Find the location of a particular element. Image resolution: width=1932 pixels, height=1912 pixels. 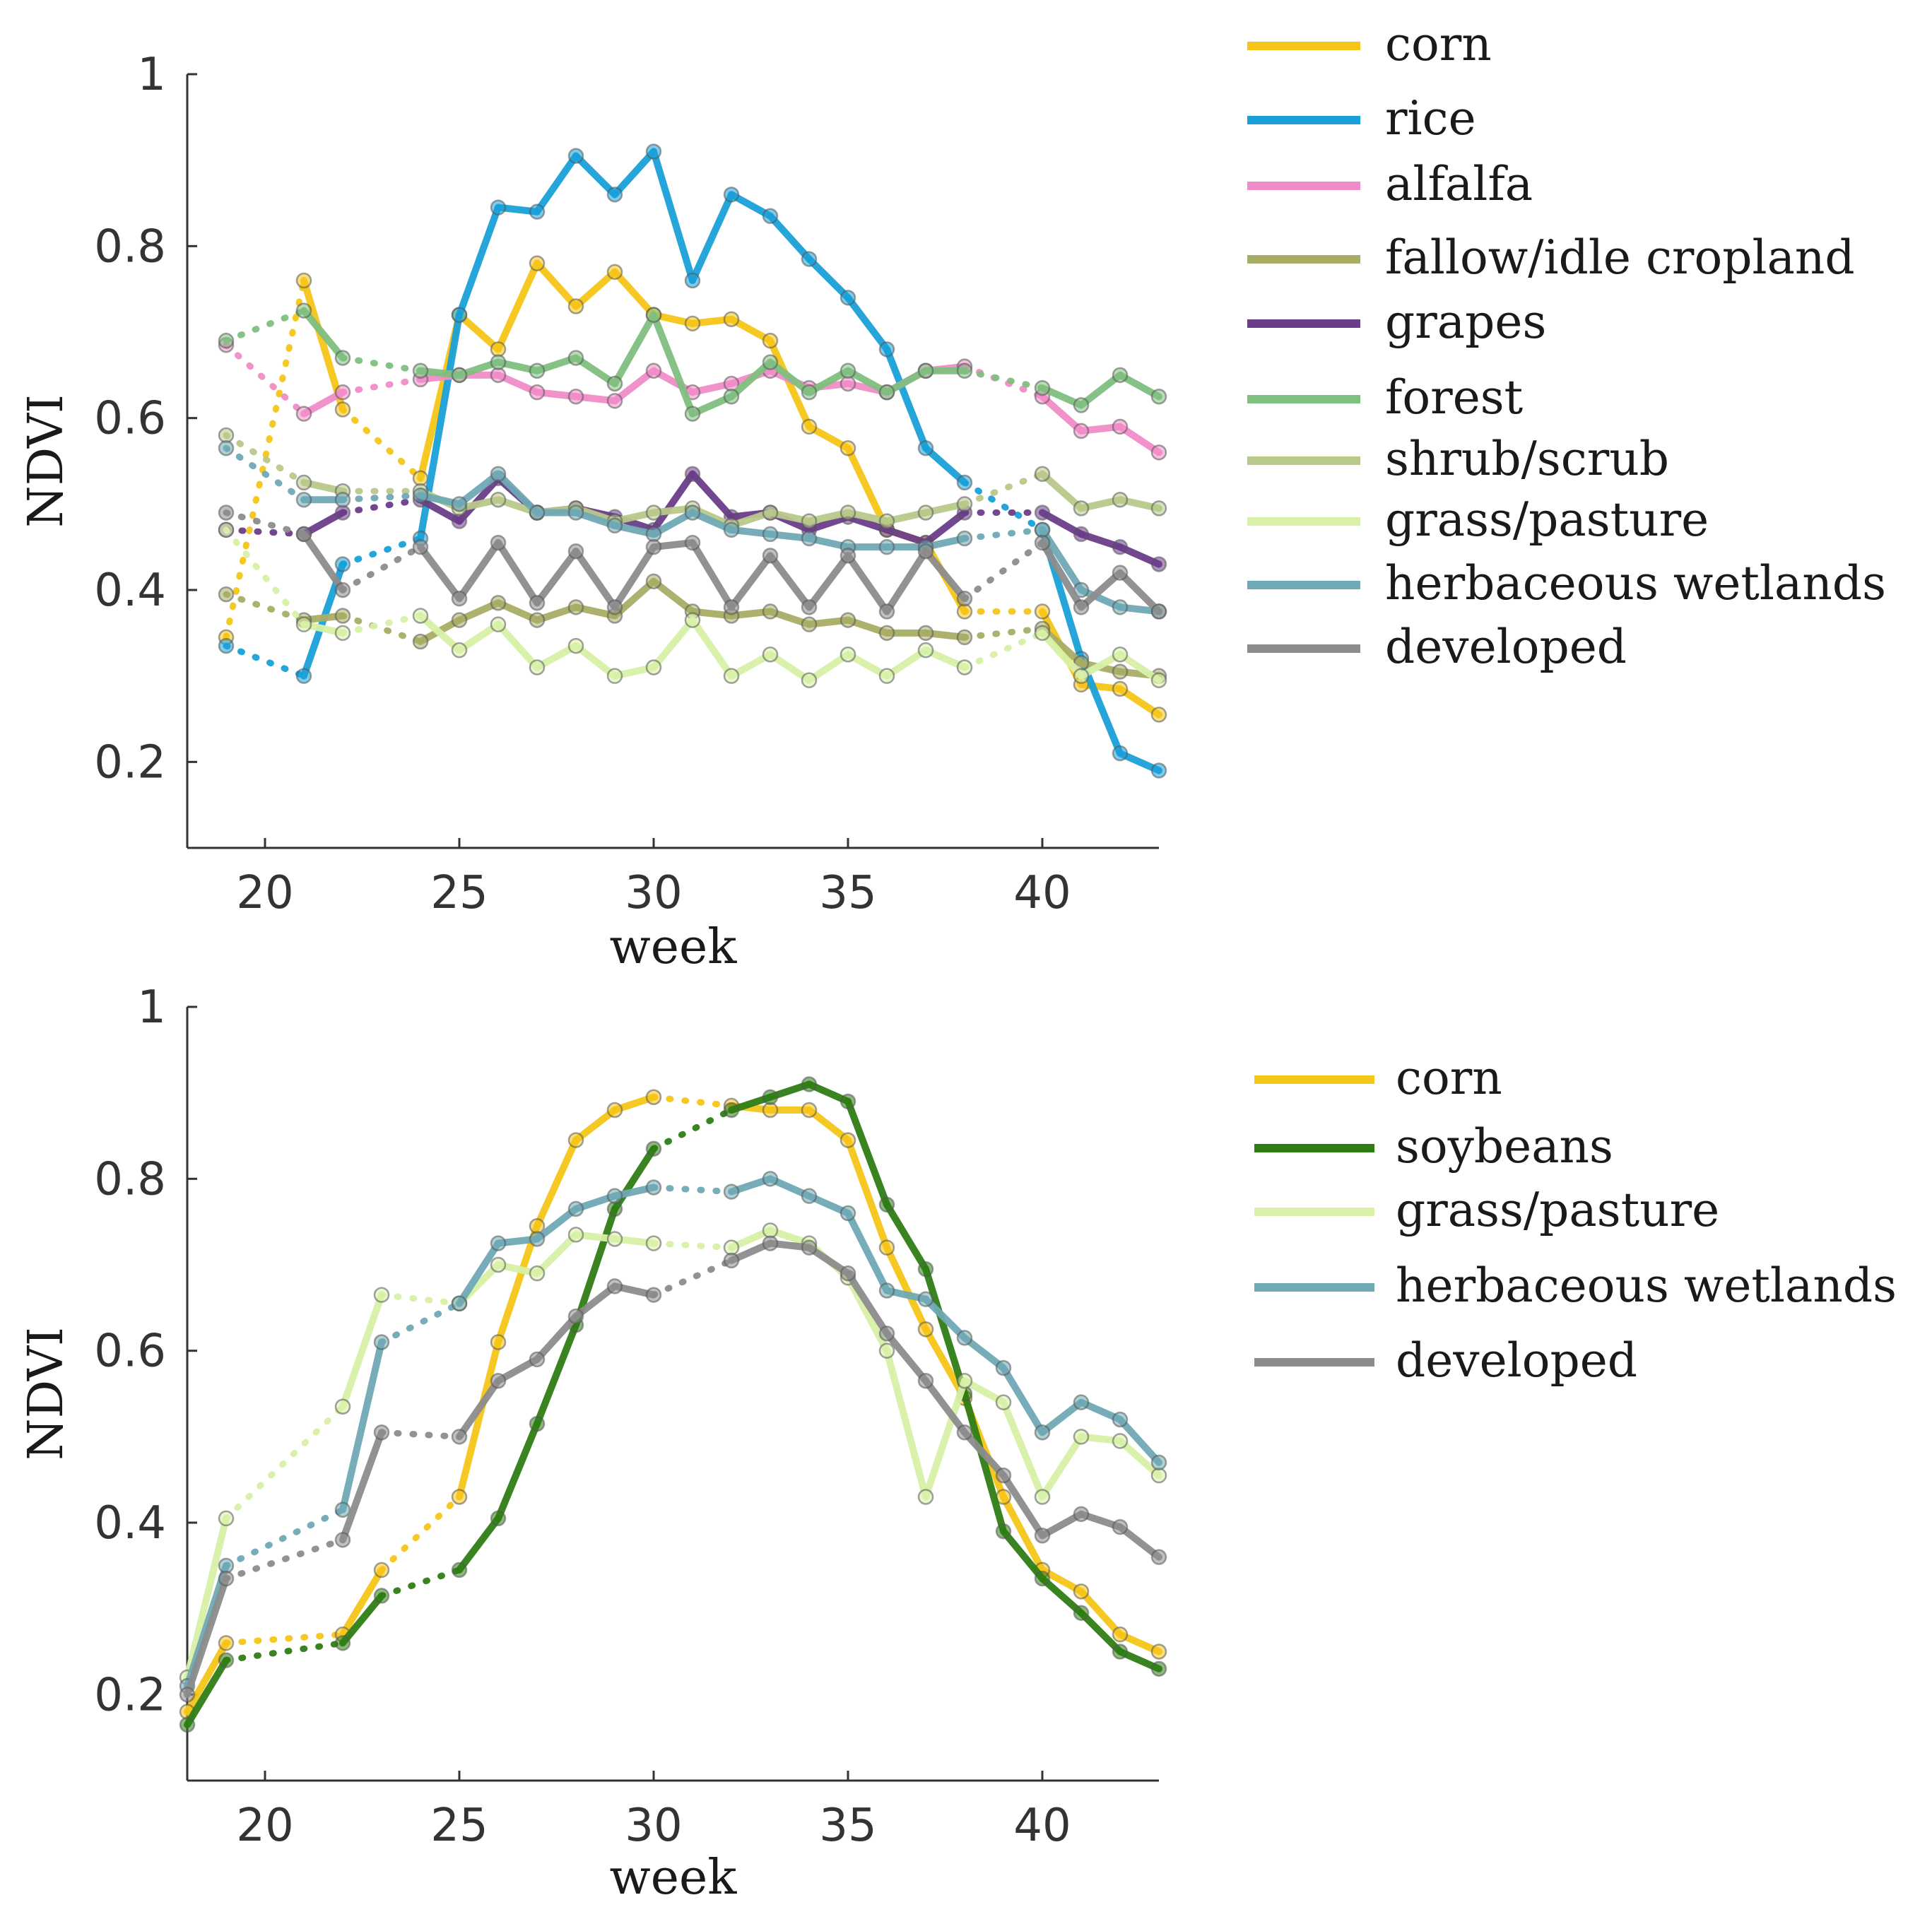

legend-entry: fallow/idle cropland is located at coordinates (1551, 257).